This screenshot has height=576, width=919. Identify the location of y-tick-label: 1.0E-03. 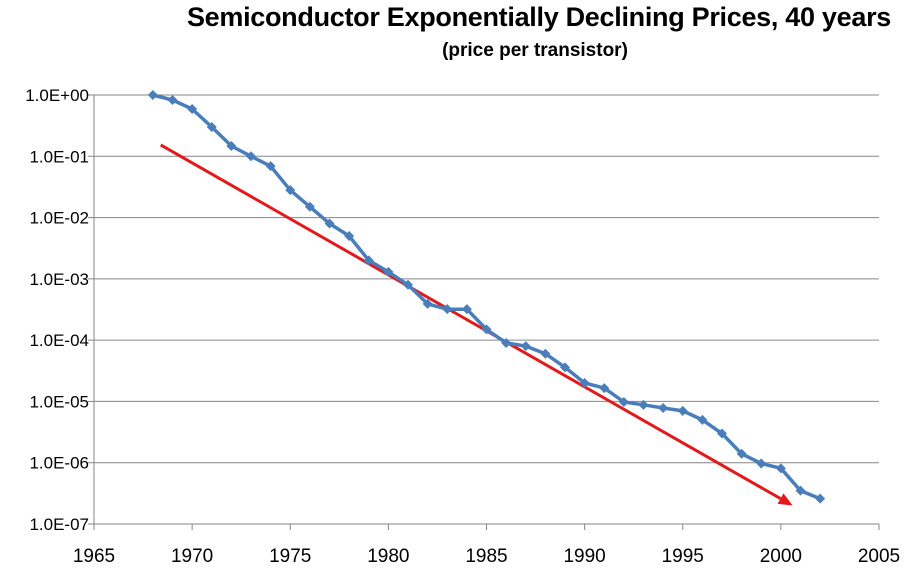
(59, 279).